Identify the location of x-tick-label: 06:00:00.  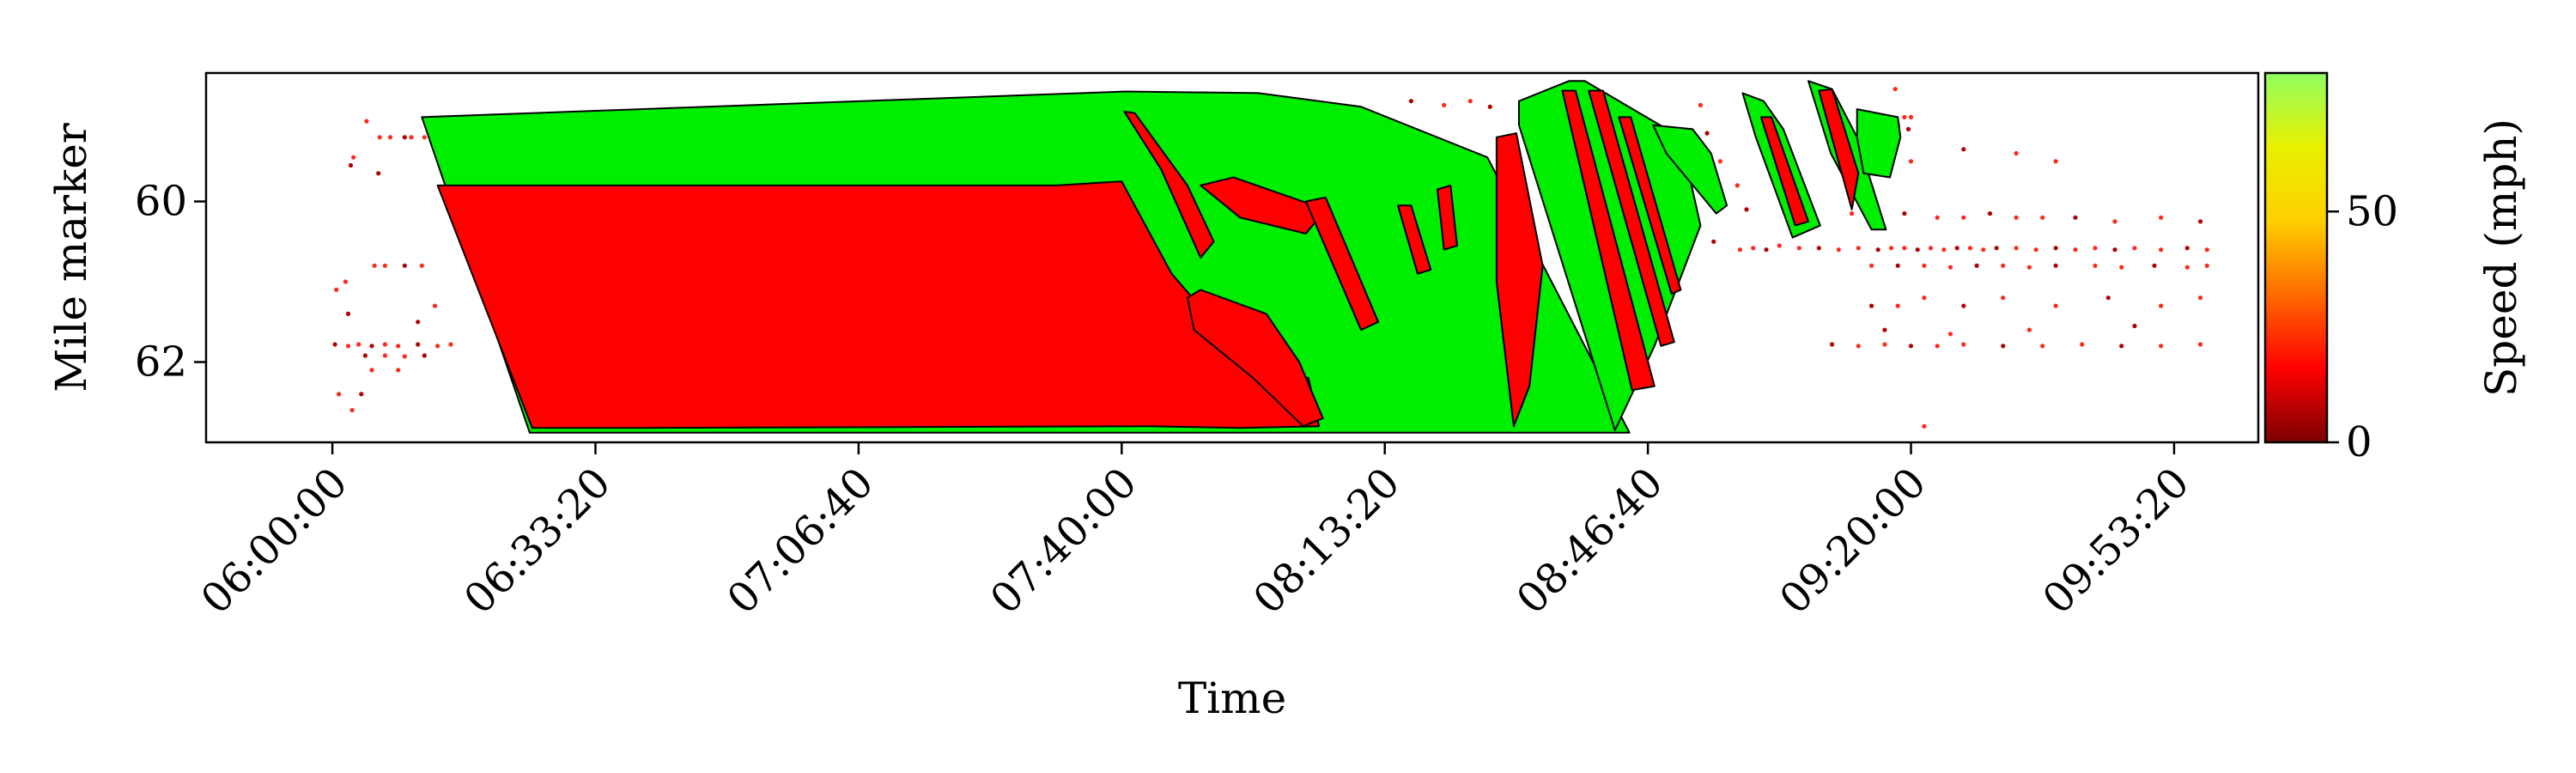
(274, 541).